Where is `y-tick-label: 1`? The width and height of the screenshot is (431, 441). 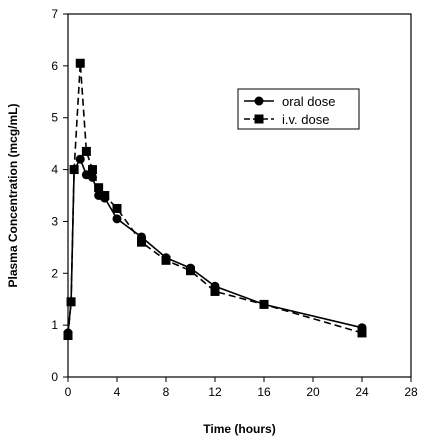 y-tick-label: 1 is located at coordinates (54, 325).